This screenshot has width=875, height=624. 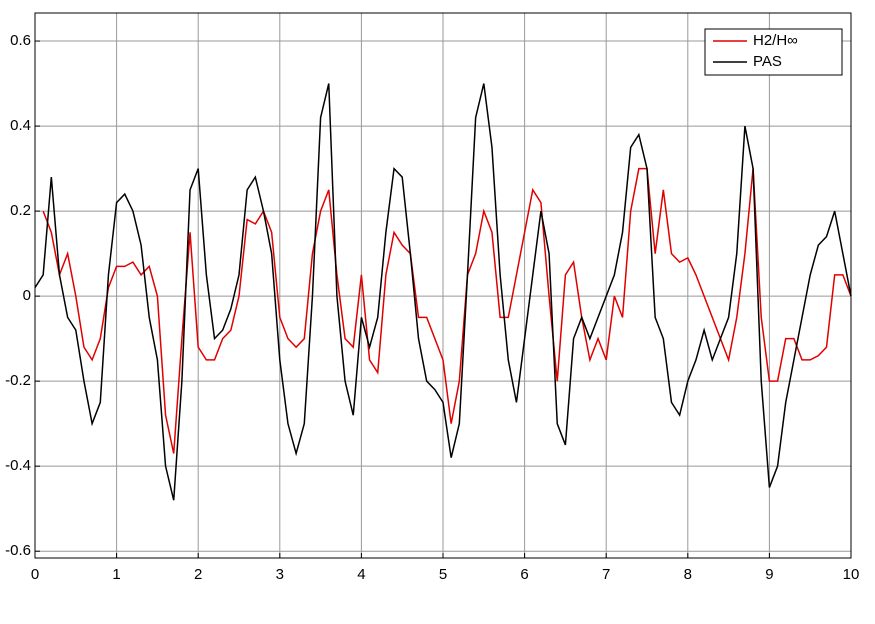 I want to click on y-tick-label: 0.6, so click(x=20, y=40).